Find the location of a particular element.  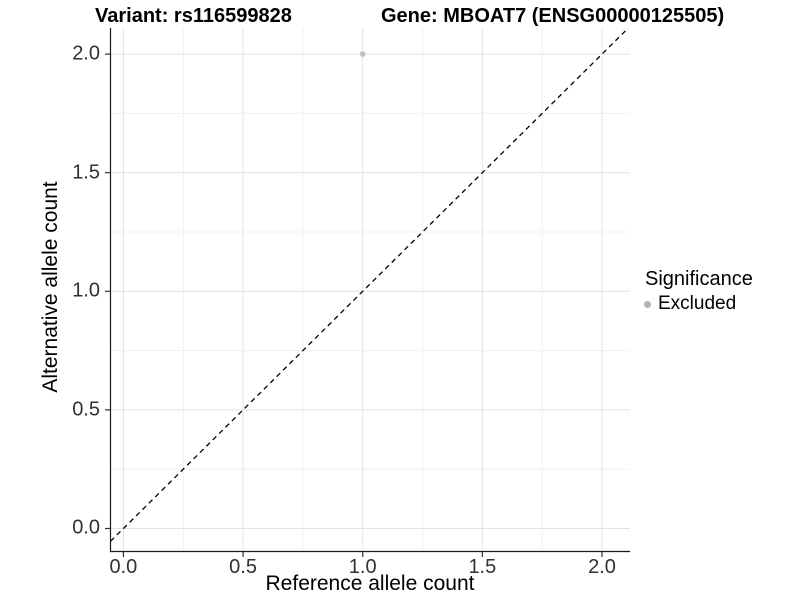

y-tick-label: 0.0 is located at coordinates (86, 527).